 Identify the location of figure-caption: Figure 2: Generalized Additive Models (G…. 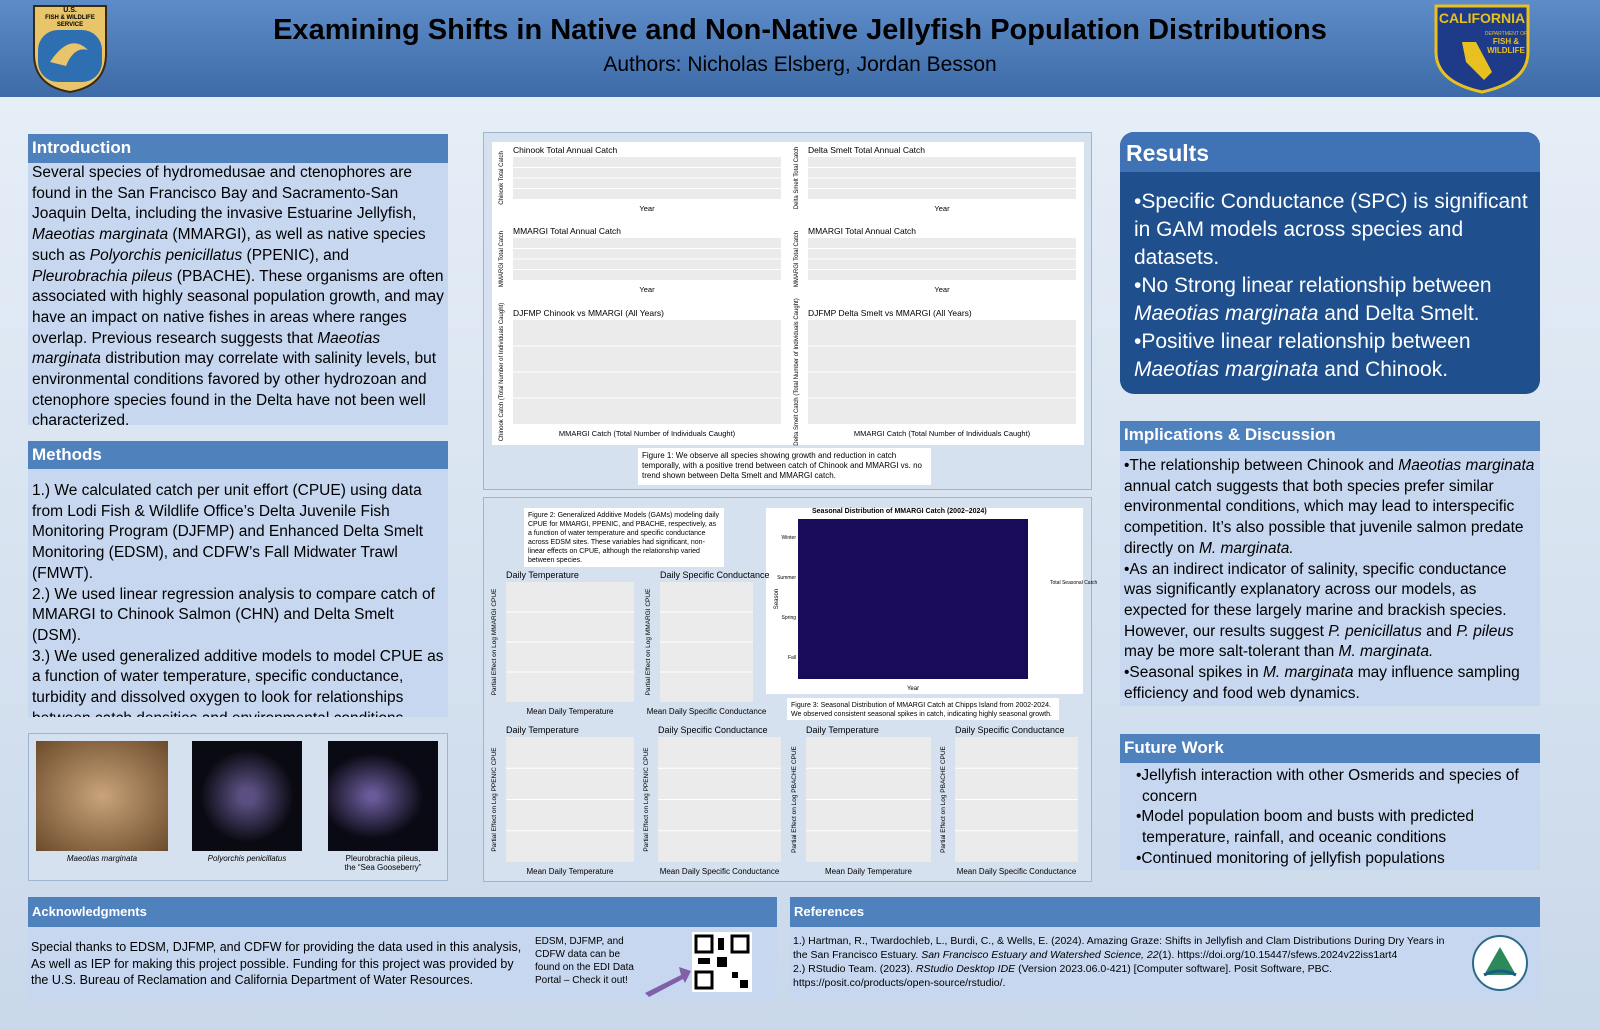
(624, 537).